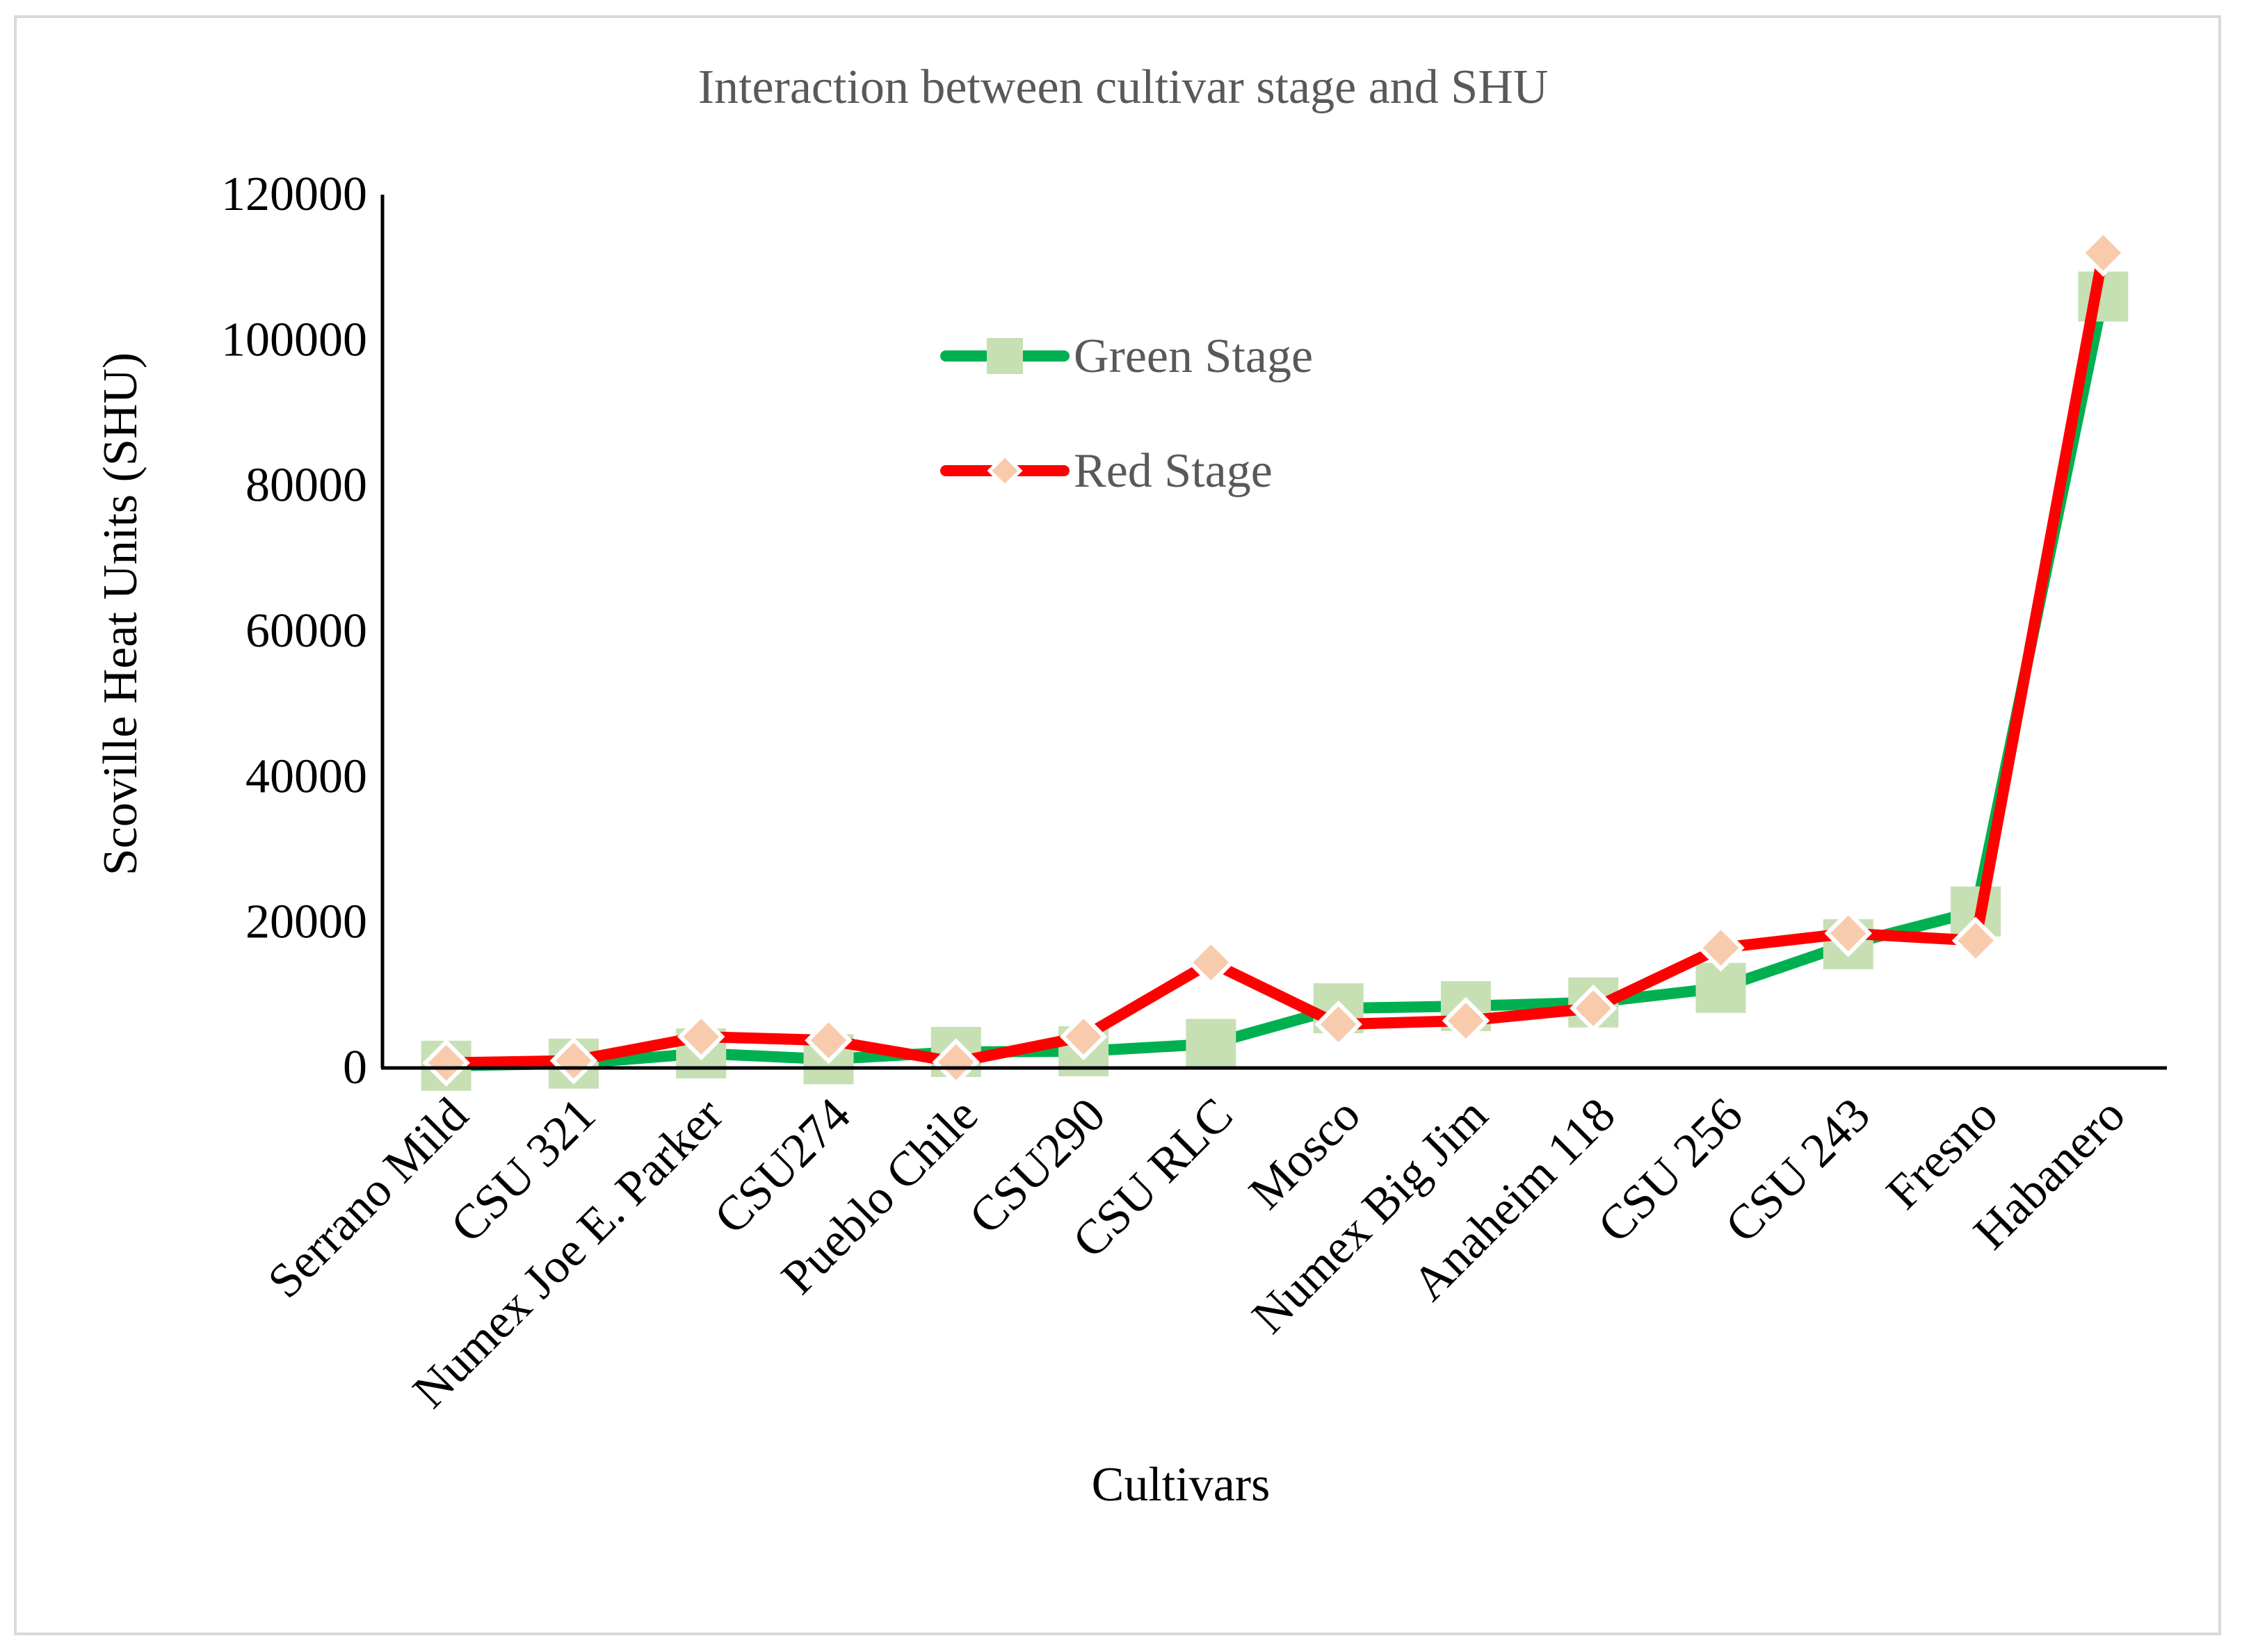  What do you see at coordinates (1181, 1485) in the screenshot?
I see `x-axis-title: Cultivars` at bounding box center [1181, 1485].